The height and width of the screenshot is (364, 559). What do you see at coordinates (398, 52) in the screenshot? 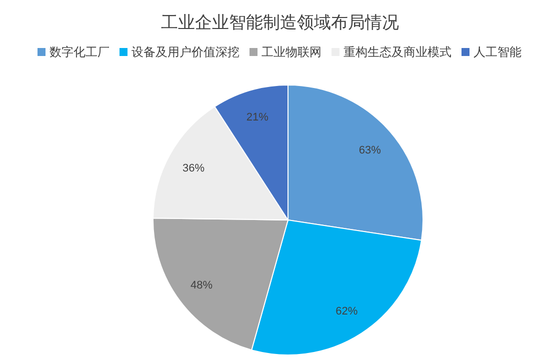
I see `legend-label: 重构生态及商业模式` at bounding box center [398, 52].